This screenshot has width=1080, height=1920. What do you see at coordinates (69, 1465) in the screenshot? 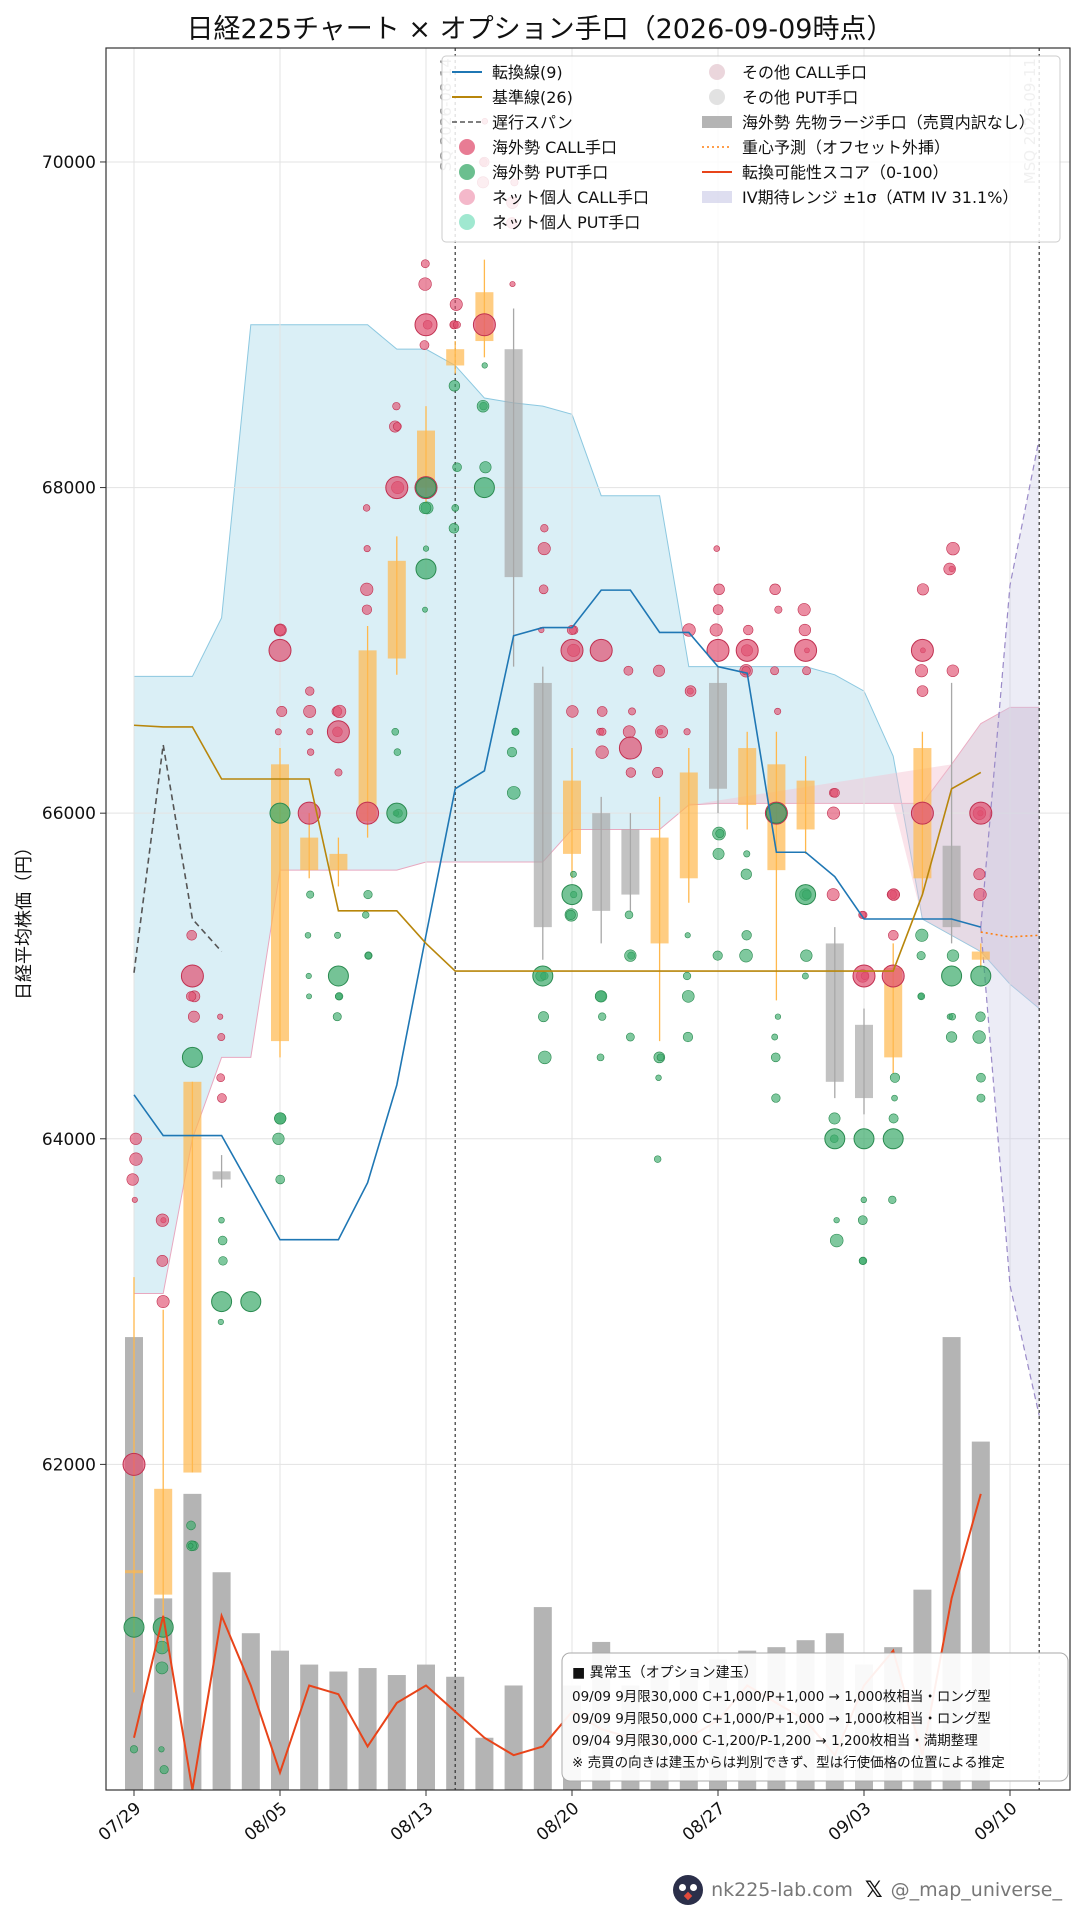
I see `y-tick-label: 62000` at bounding box center [69, 1465].